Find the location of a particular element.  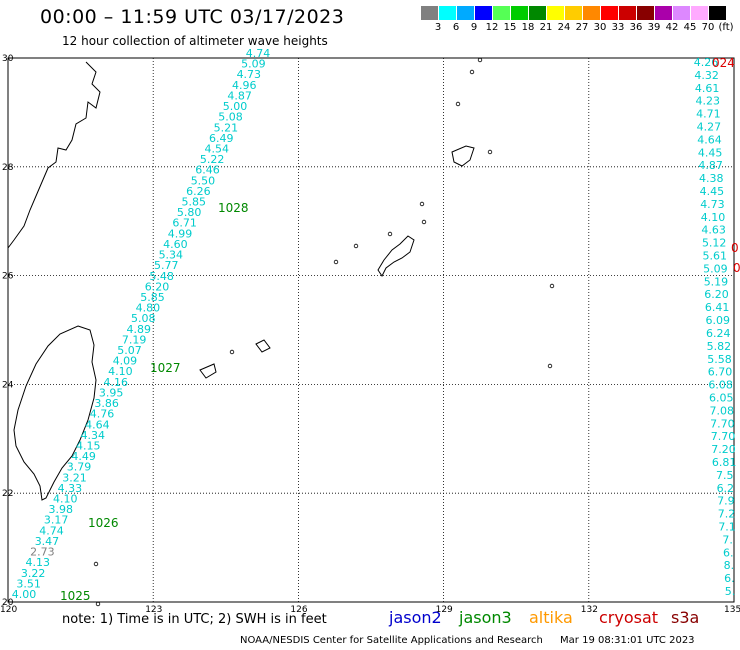

swh-value: 7.19 is located at coordinates (134, 339).